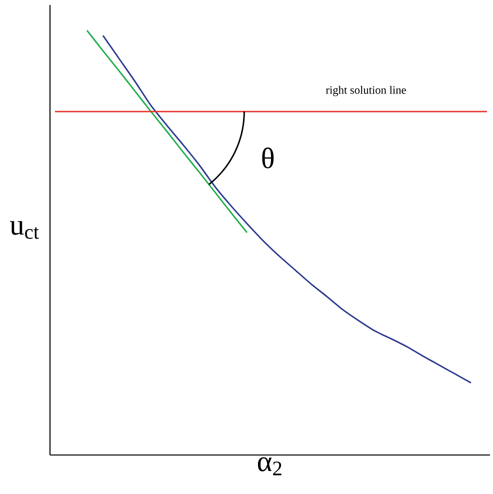 This screenshot has height=494, width=493. Describe the element at coordinates (270, 466) in the screenshot. I see `x-axis-title: α$_{2}$` at that location.